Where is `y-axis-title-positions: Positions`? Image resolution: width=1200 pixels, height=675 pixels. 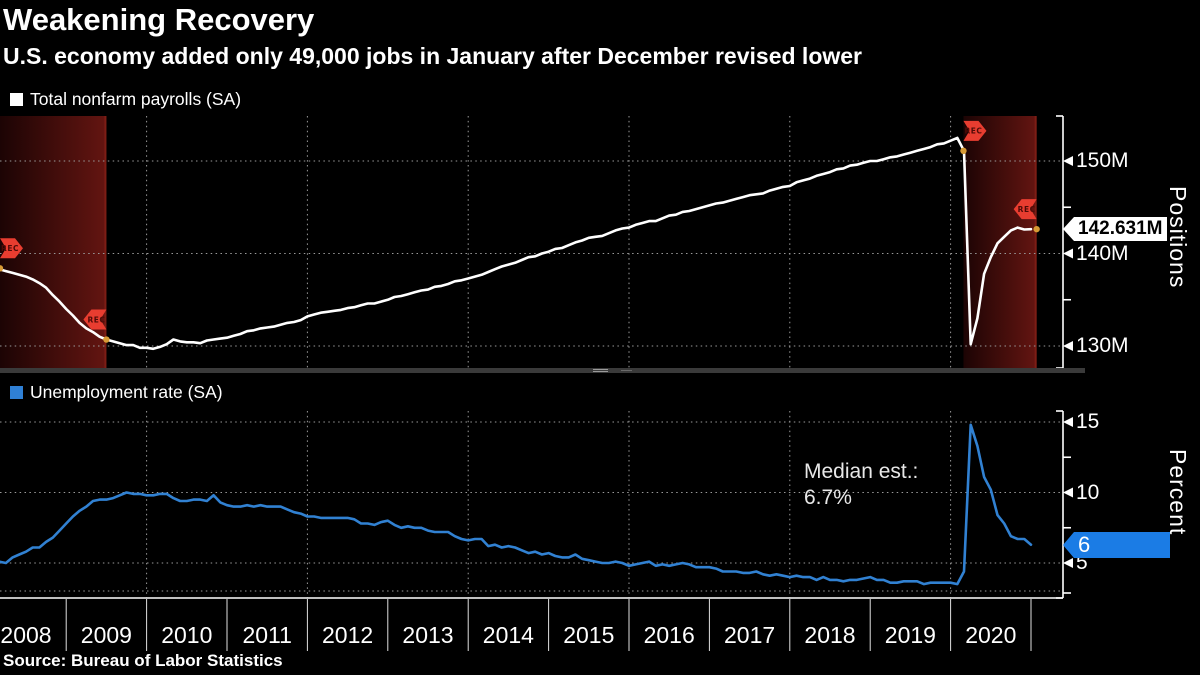
y-axis-title-positions: Positions is located at coordinates (1178, 237).